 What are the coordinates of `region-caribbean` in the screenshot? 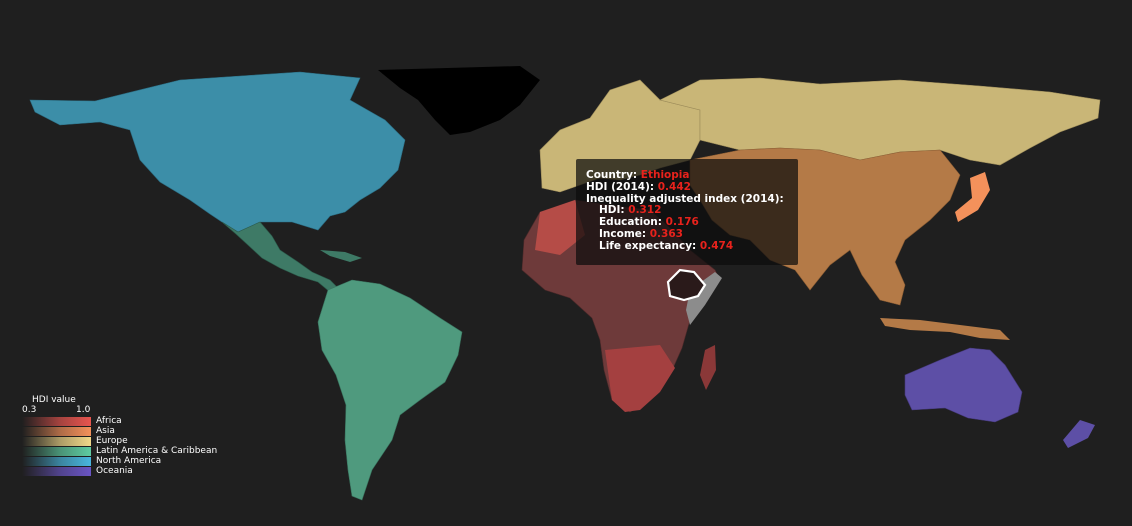 It's located at (341, 256).